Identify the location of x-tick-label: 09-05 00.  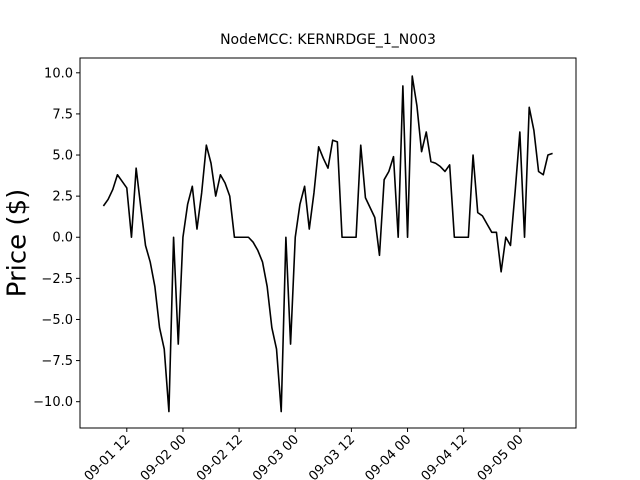
(501, 456).